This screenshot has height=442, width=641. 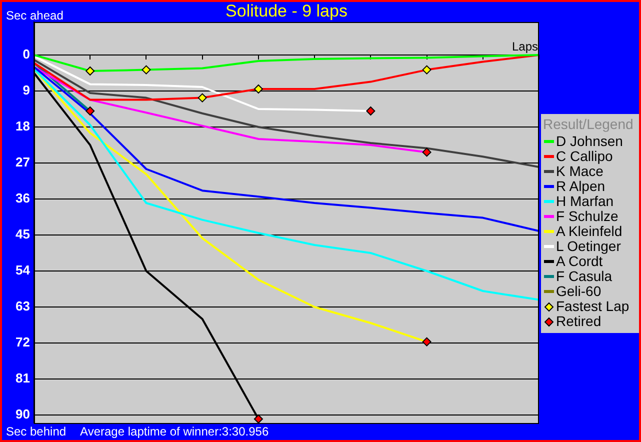 What do you see at coordinates (23, 270) in the screenshot?
I see `y-tick-label: 54` at bounding box center [23, 270].